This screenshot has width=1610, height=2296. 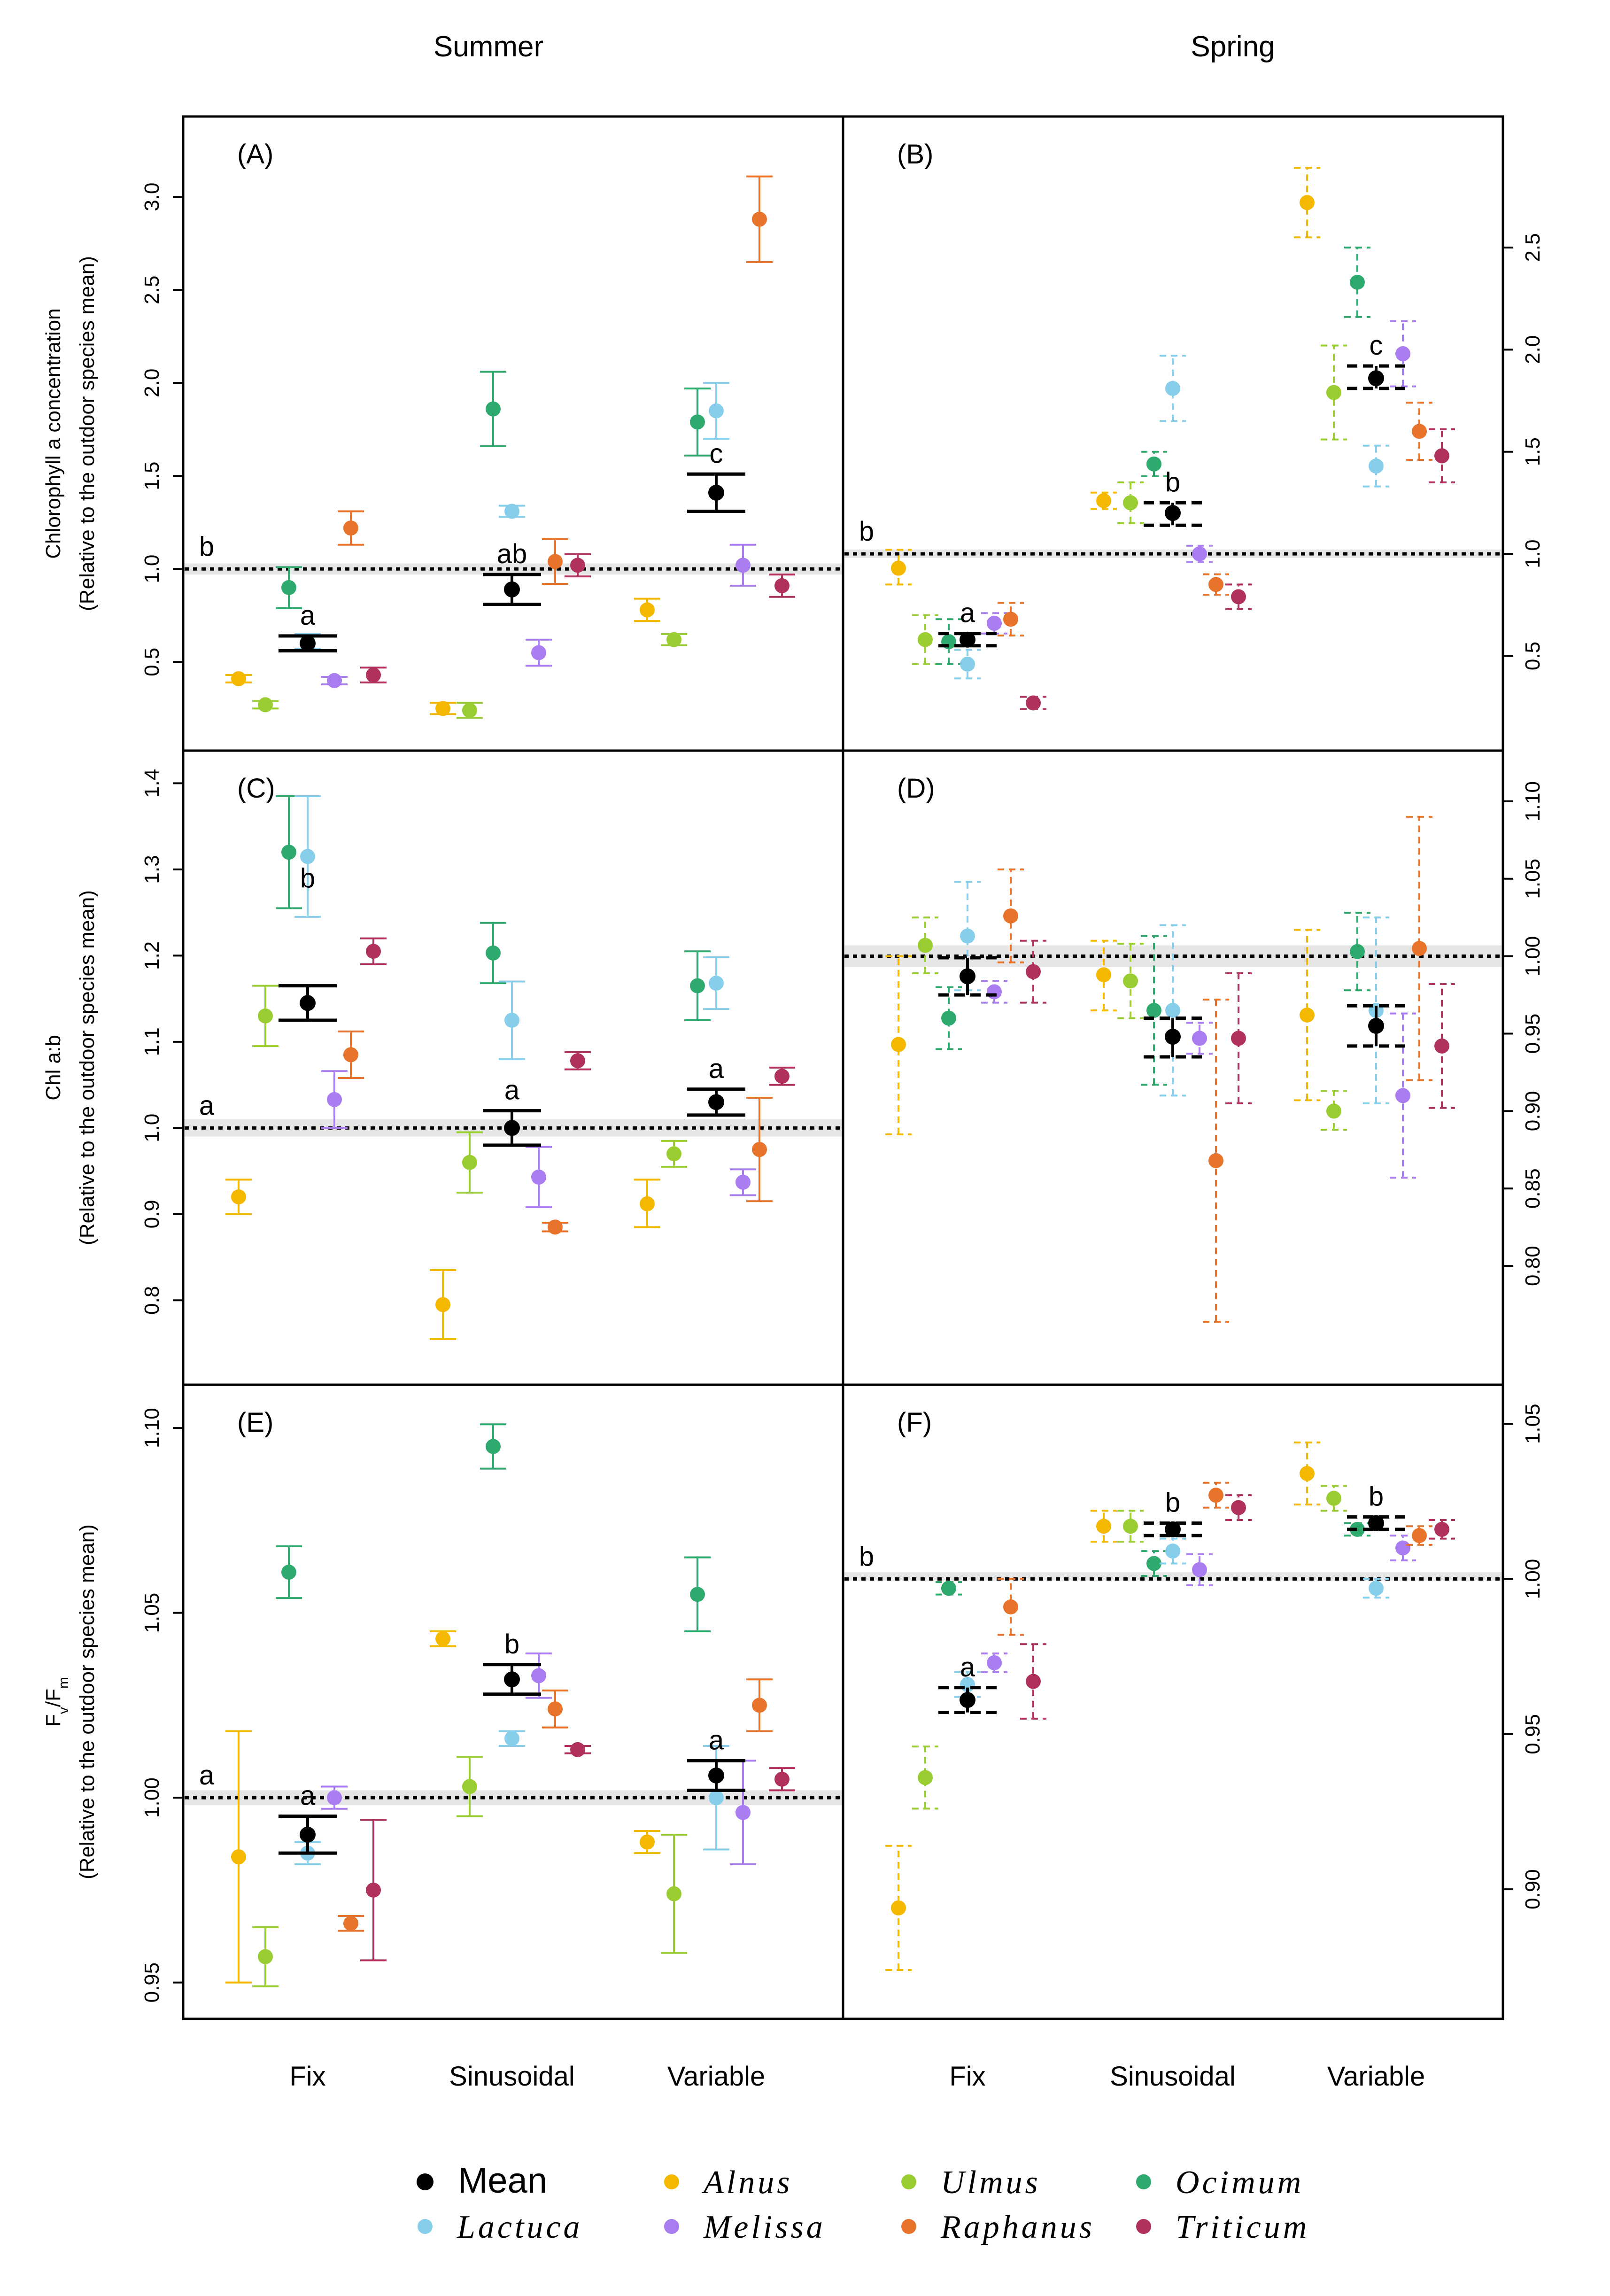 I want to click on point-alnus-fix, so click(x=898, y=567).